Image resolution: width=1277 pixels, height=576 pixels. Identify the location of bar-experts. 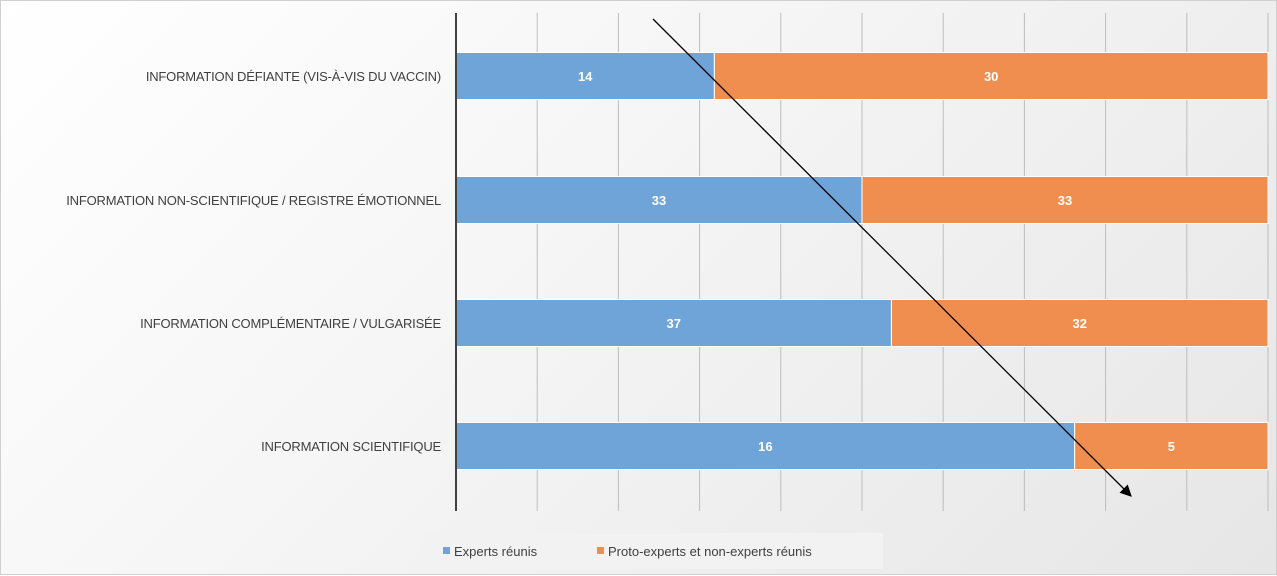
(765, 446).